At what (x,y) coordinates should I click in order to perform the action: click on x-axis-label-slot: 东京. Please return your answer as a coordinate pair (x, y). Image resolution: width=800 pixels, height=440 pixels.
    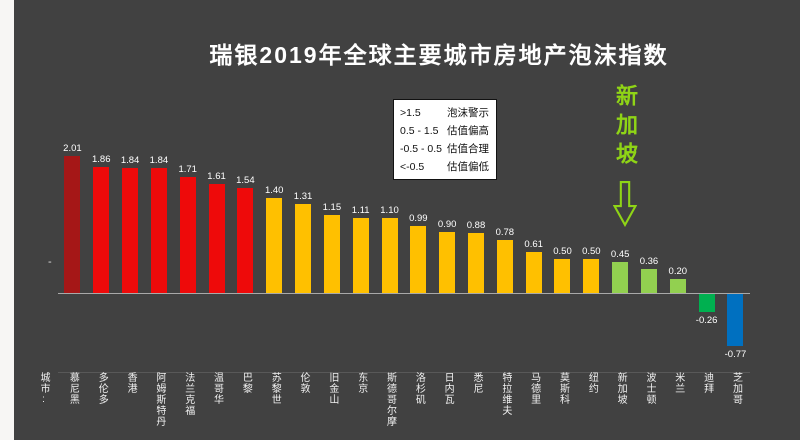
    Looking at the image, I should click on (360, 405).